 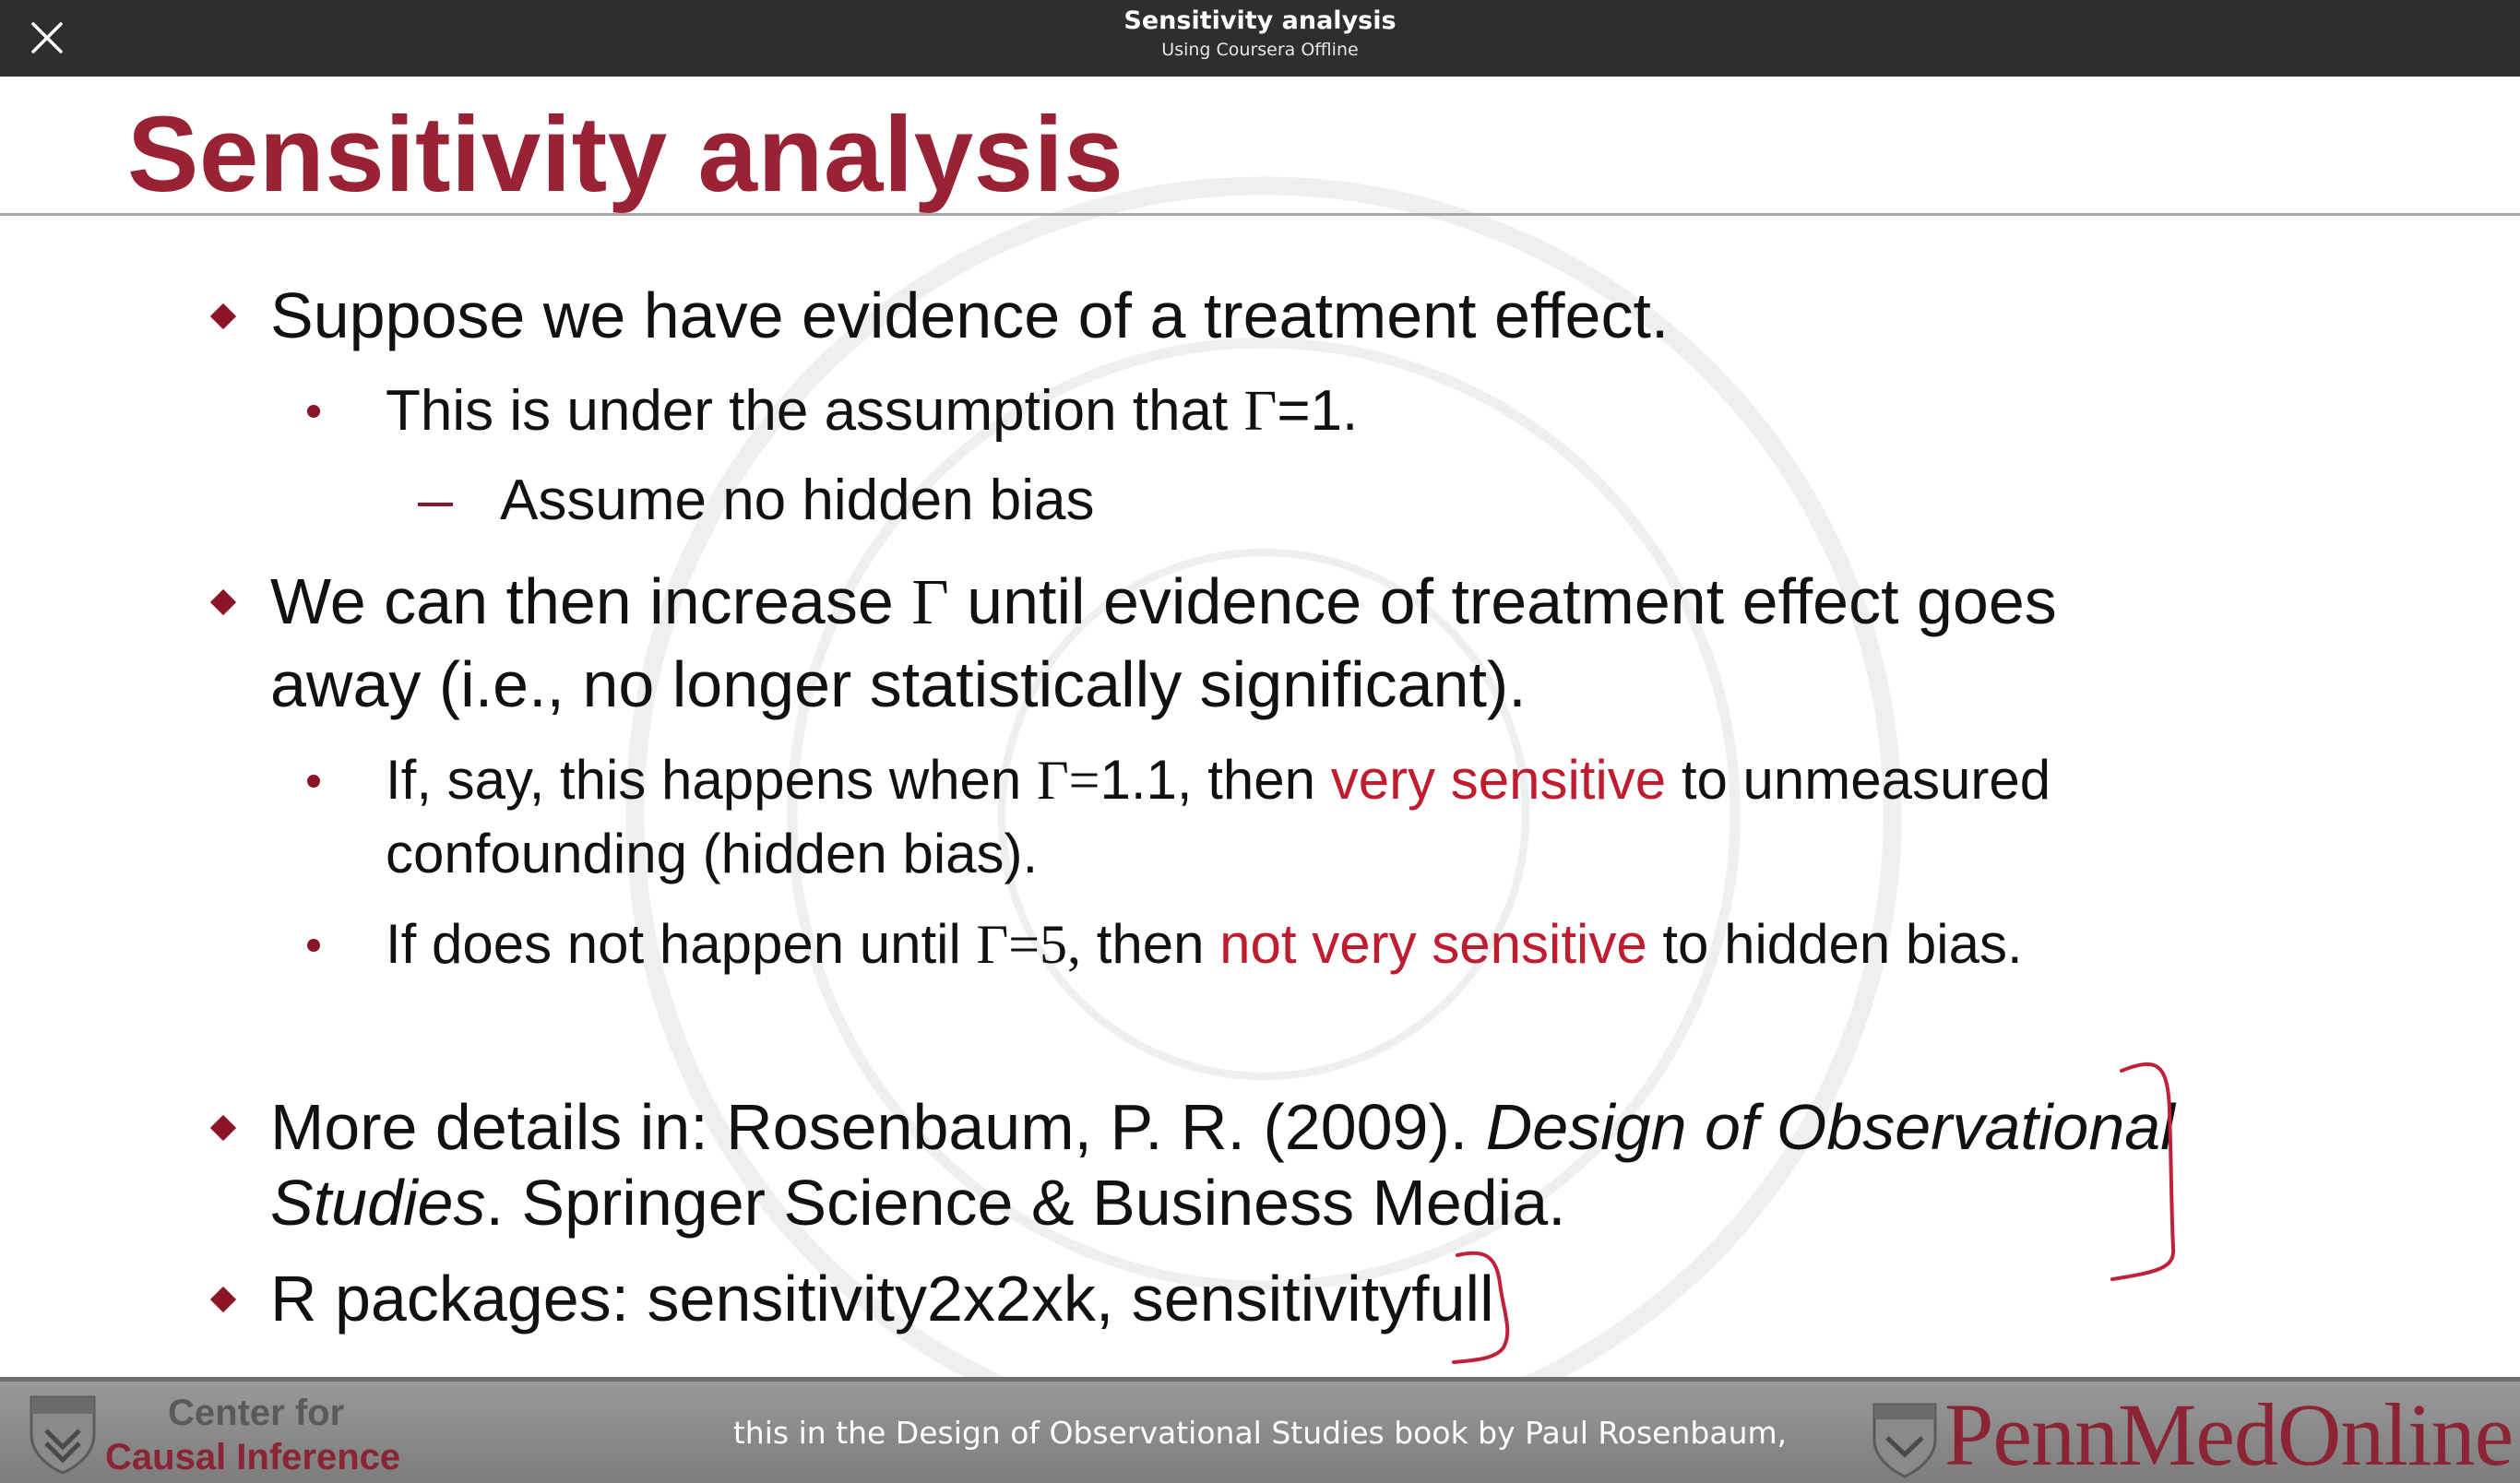 What do you see at coordinates (1260, 1379) in the screenshot?
I see `footer-divider` at bounding box center [1260, 1379].